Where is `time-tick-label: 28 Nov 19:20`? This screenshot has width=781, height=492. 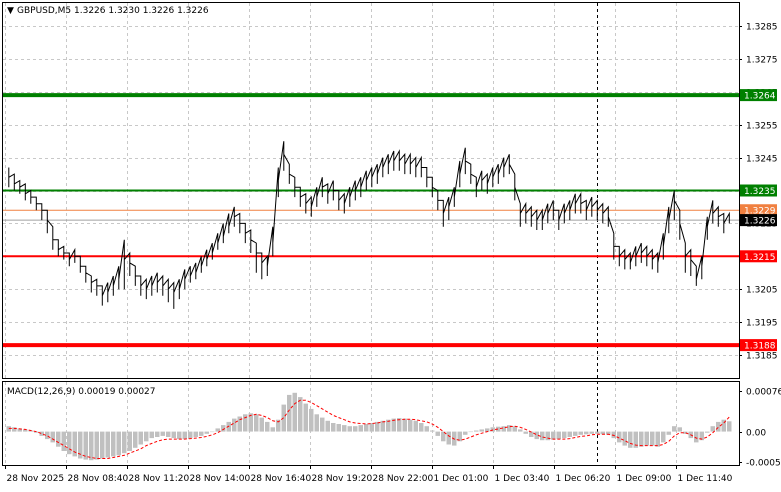
time-tick-label: 28 Nov 19:20 is located at coordinates (342, 479).